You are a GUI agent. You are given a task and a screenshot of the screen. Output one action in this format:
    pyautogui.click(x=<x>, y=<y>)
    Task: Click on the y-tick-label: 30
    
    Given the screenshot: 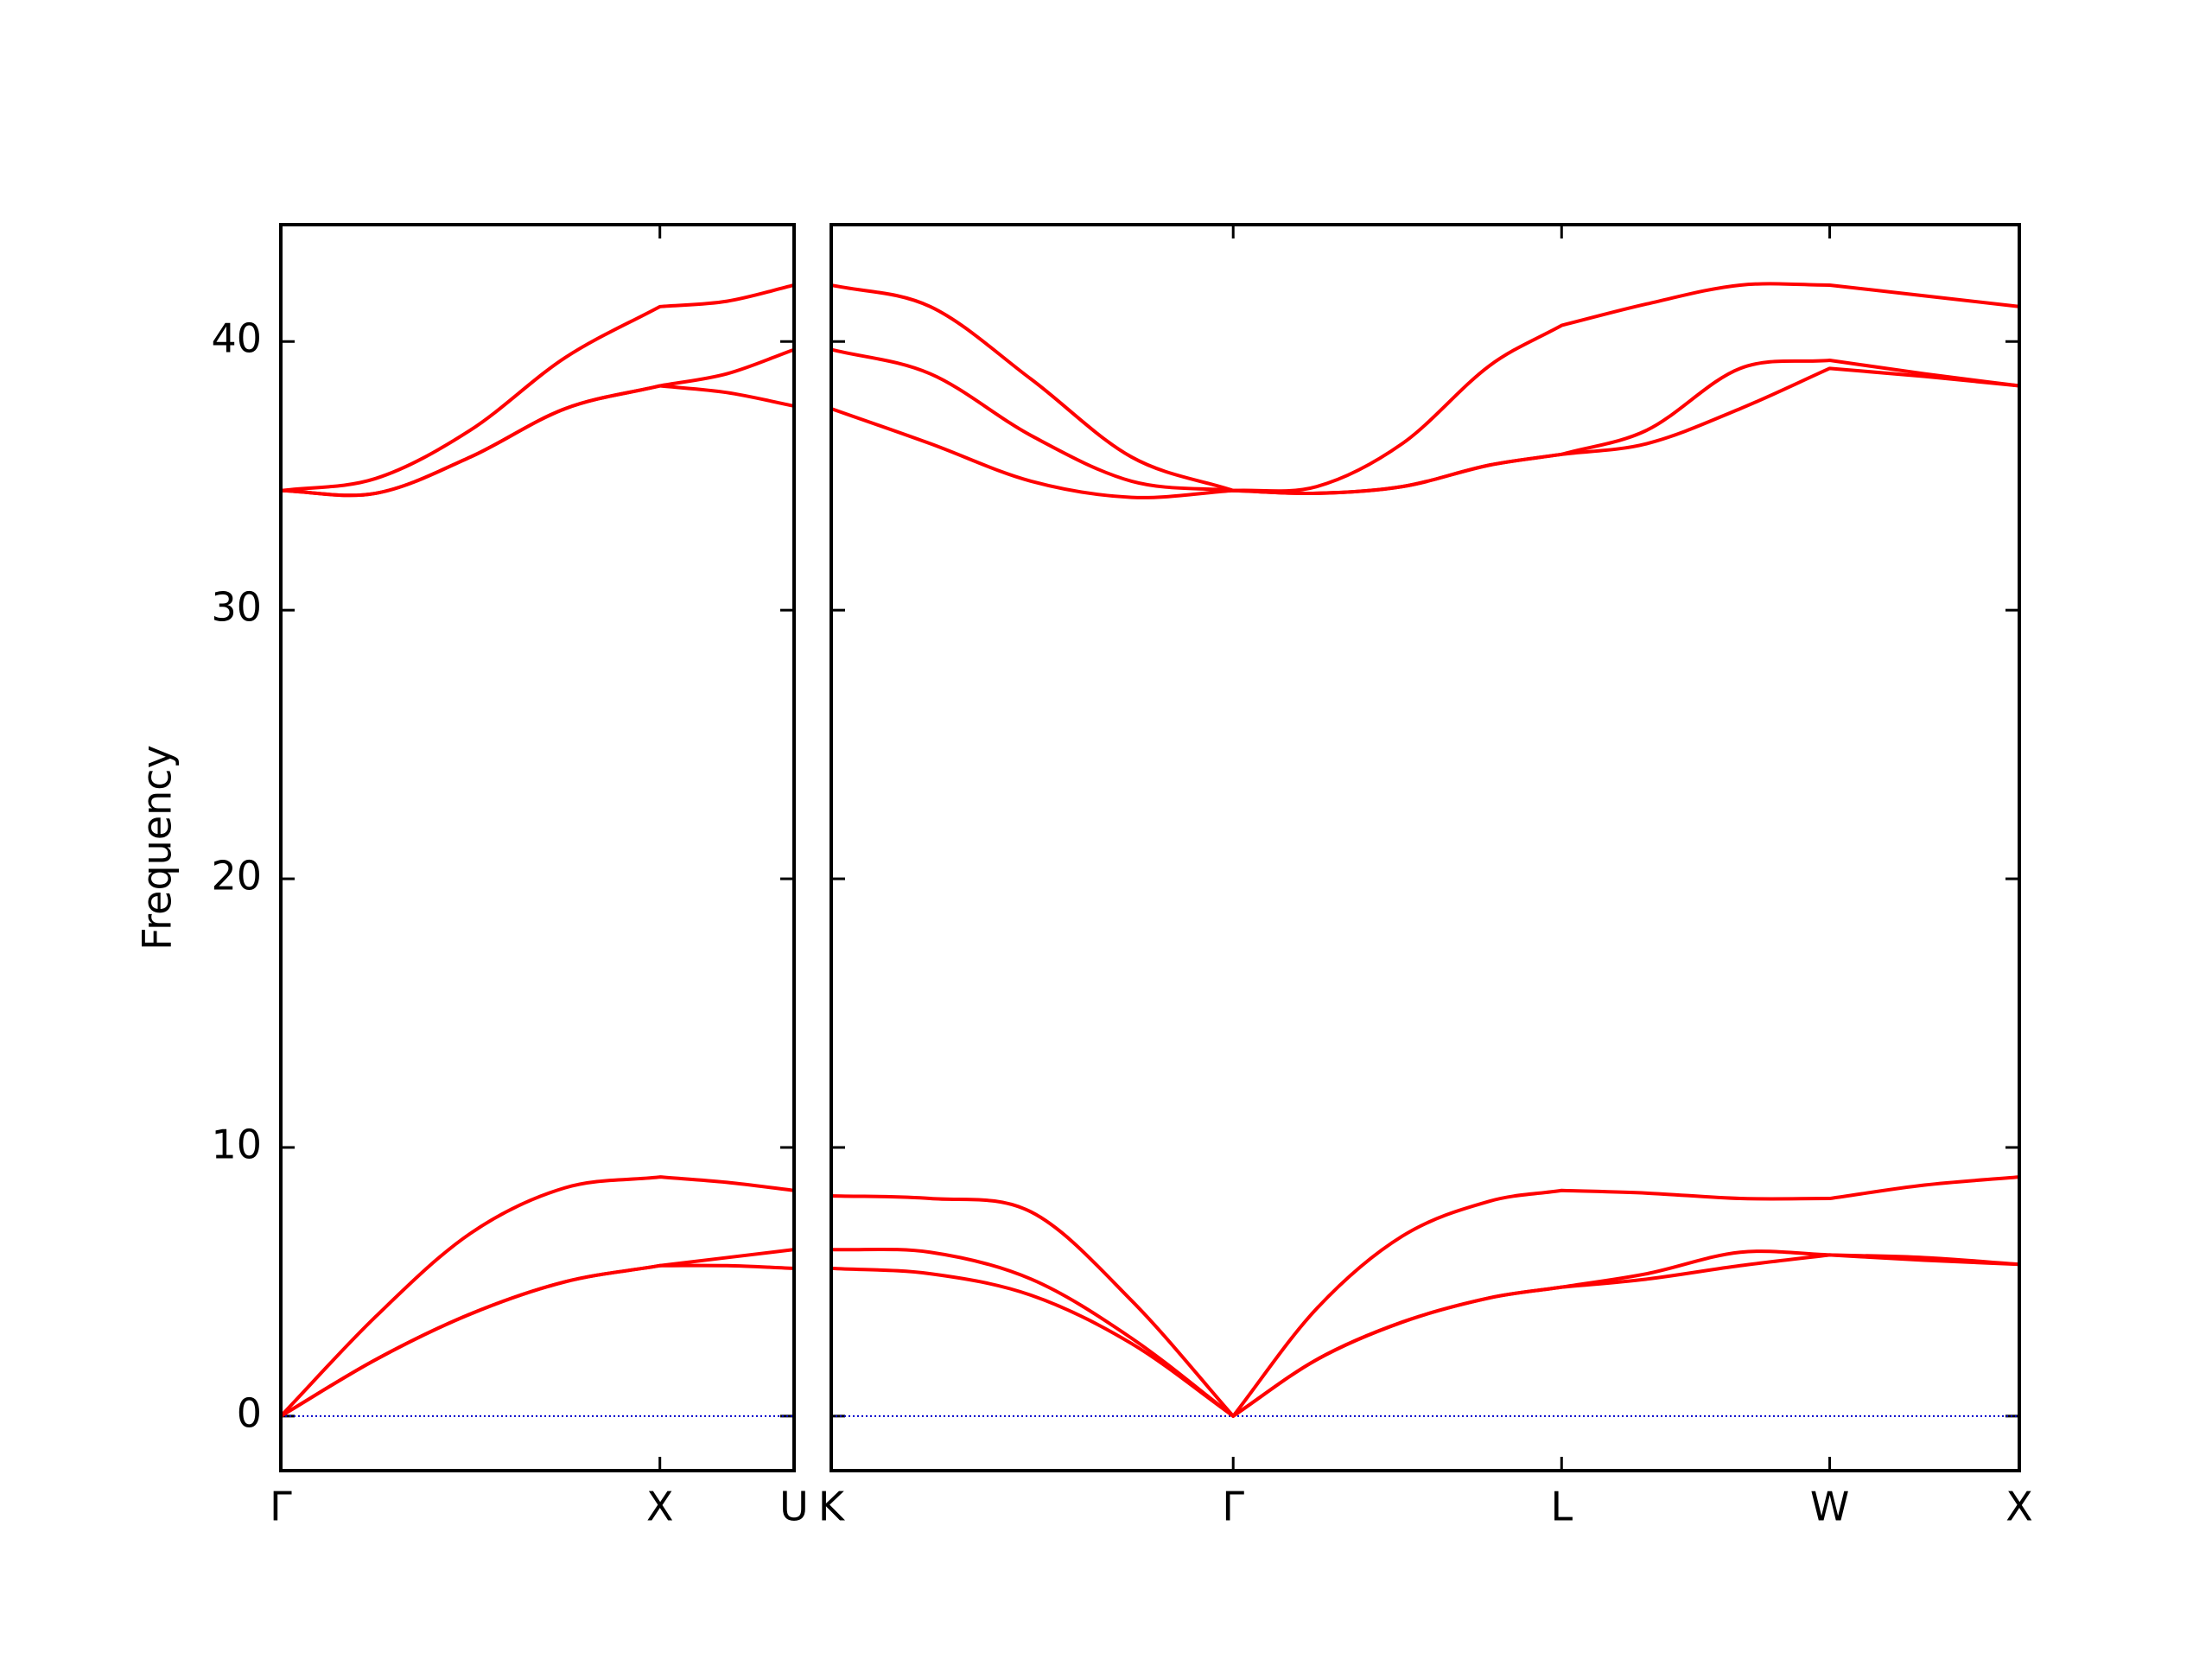 What is the action you would take?
    pyautogui.click(x=236, y=607)
    